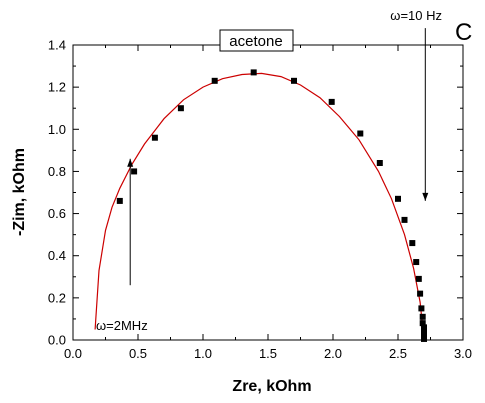 The width and height of the screenshot is (485, 403). I want to click on x-tick-label: 0.0, so click(73, 353).